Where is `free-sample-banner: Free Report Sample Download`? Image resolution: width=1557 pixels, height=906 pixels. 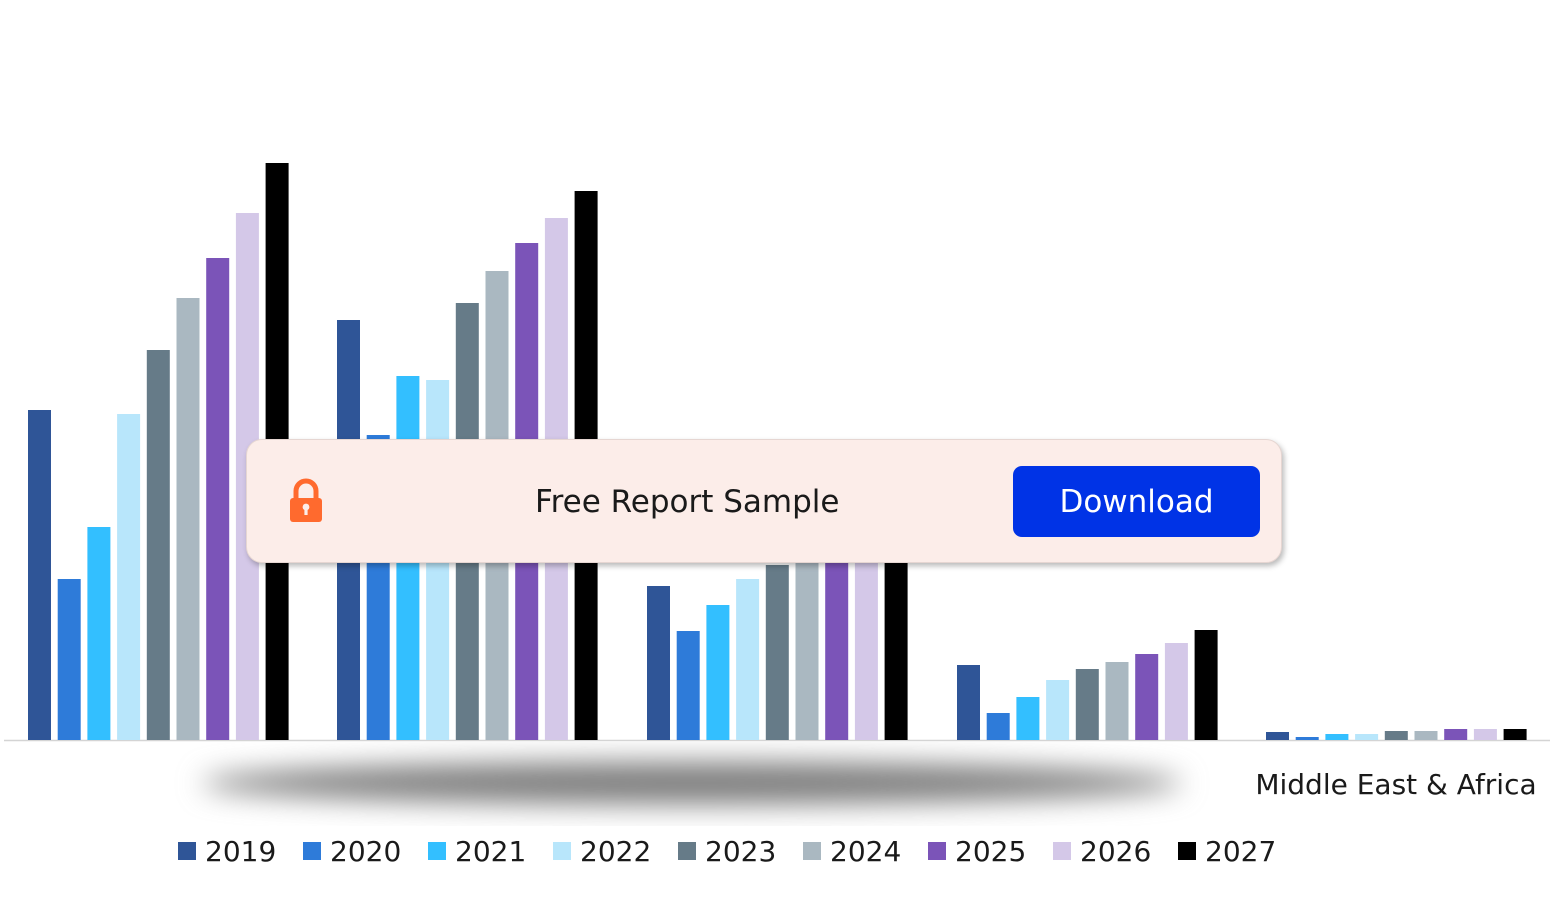 free-sample-banner: Free Report Sample Download is located at coordinates (764, 501).